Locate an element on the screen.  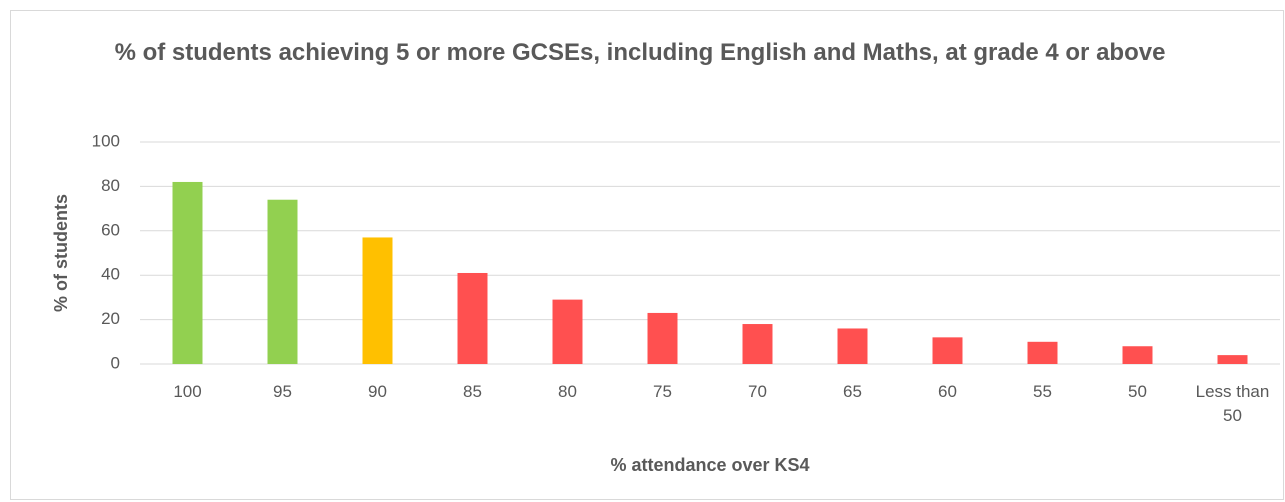
y-tick-label: 0 is located at coordinates (115, 362).